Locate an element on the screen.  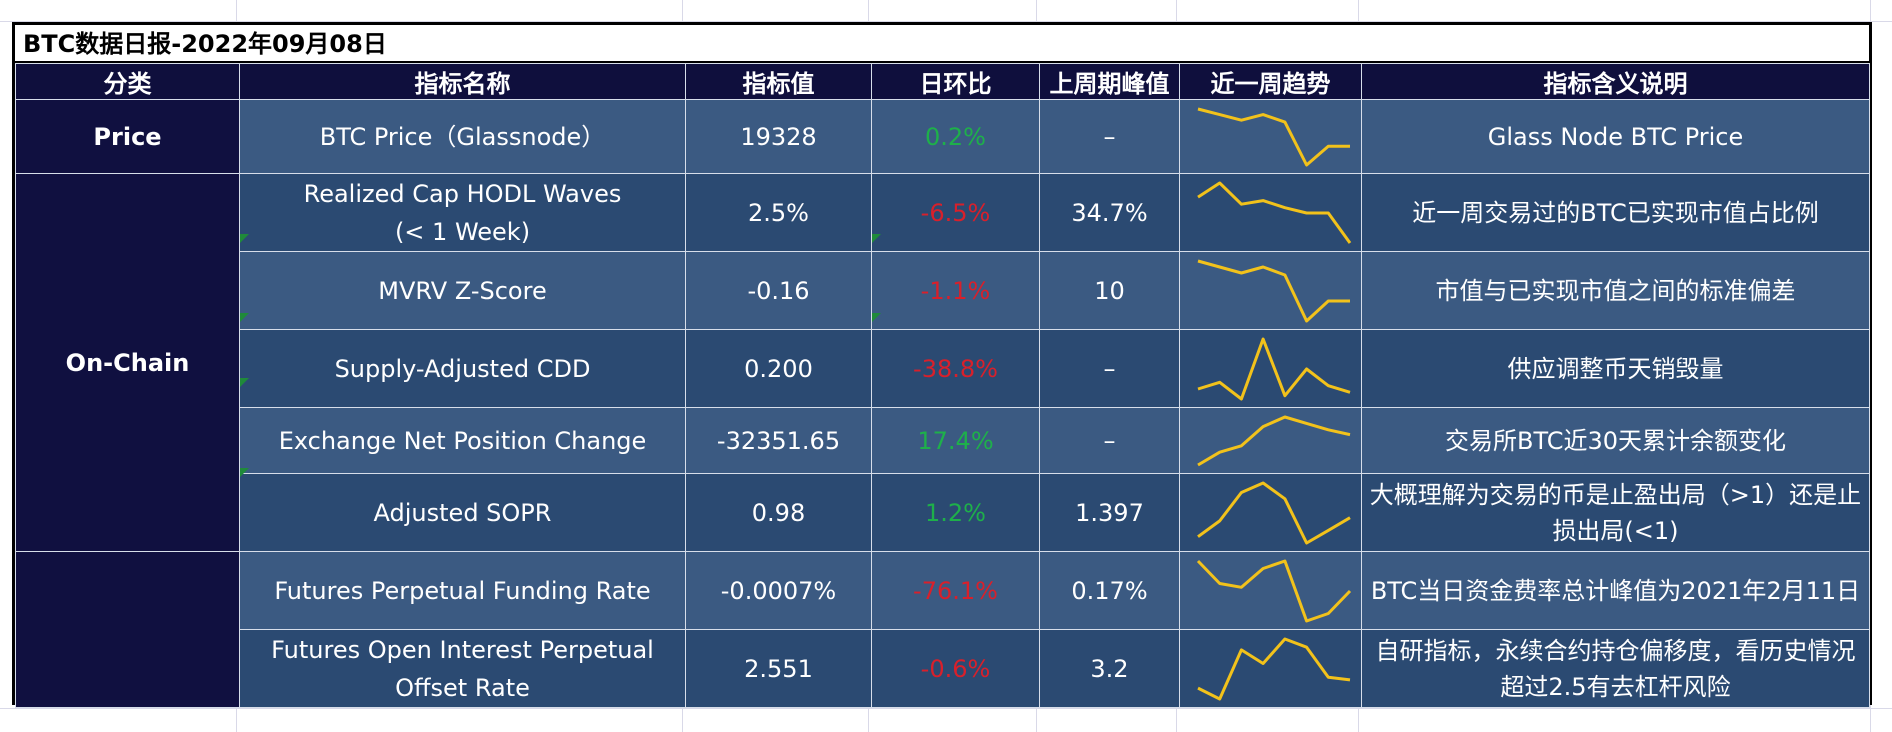
day-over-day-cell: 17.4% is located at coordinates (955, 440).